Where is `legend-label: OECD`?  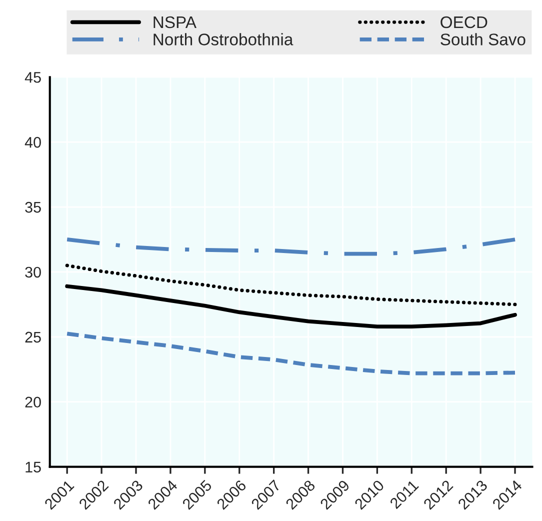
legend-label: OECD is located at coordinates (464, 22).